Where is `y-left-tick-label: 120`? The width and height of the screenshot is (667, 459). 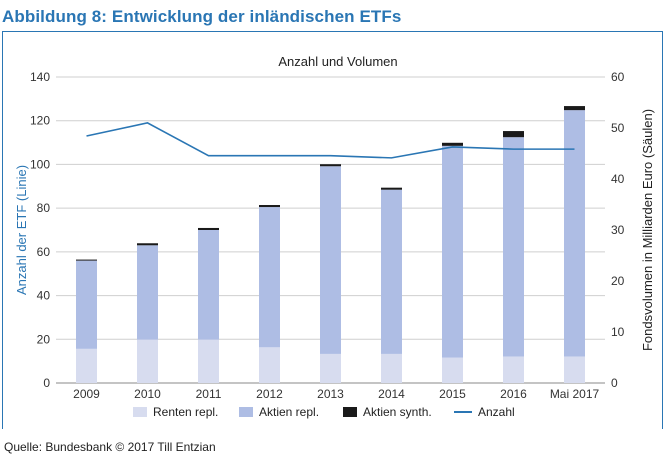 y-left-tick-label: 120 is located at coordinates (40, 121).